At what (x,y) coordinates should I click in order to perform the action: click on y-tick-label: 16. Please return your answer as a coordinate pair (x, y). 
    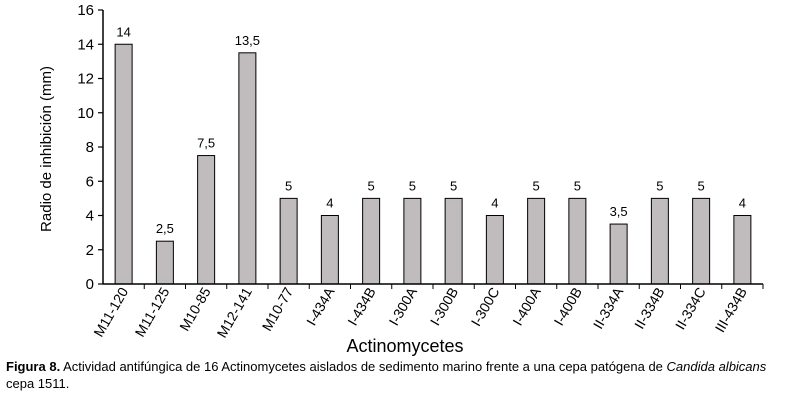
    Looking at the image, I should click on (85, 10).